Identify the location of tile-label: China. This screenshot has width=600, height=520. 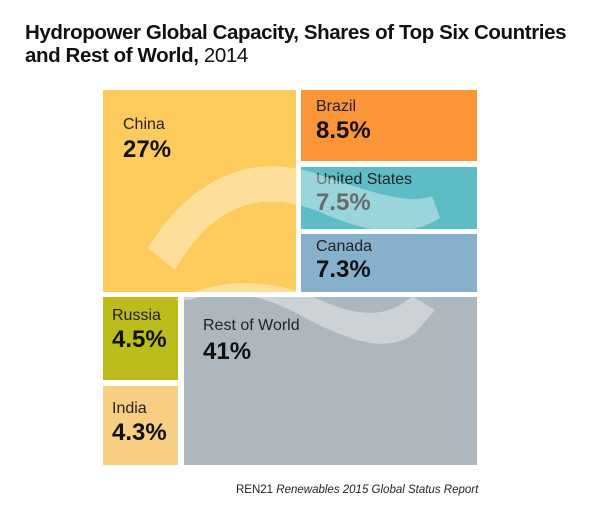
(144, 124).